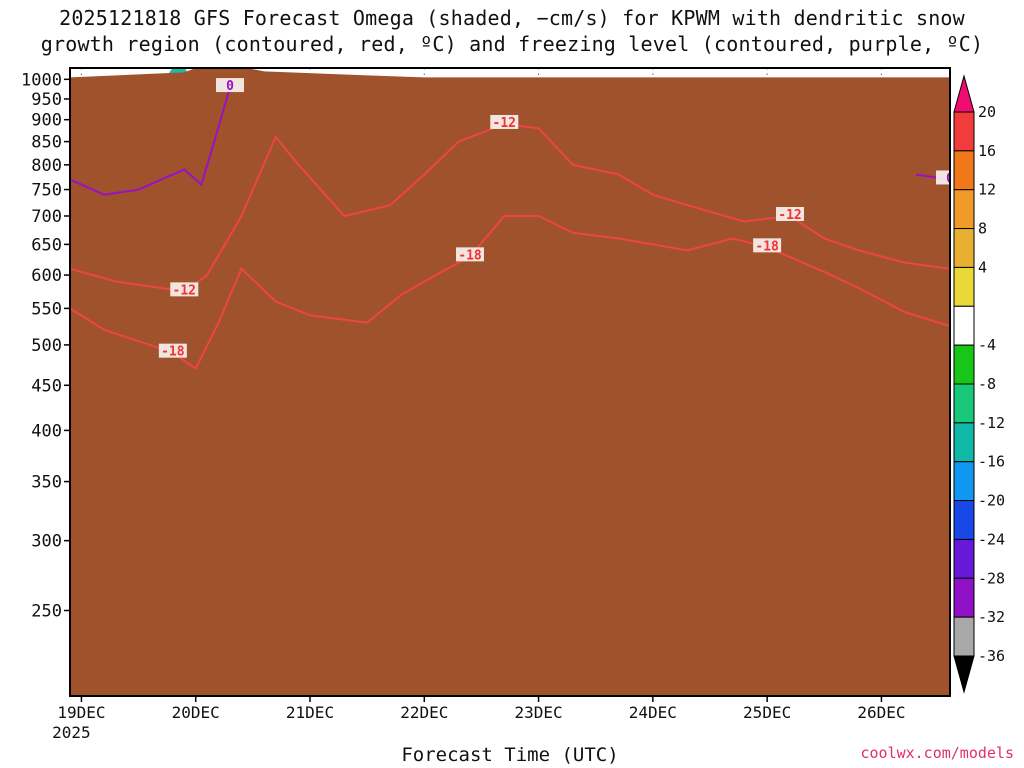 The height and width of the screenshot is (768, 1024). I want to click on y-tick-label: 850, so click(46, 143).